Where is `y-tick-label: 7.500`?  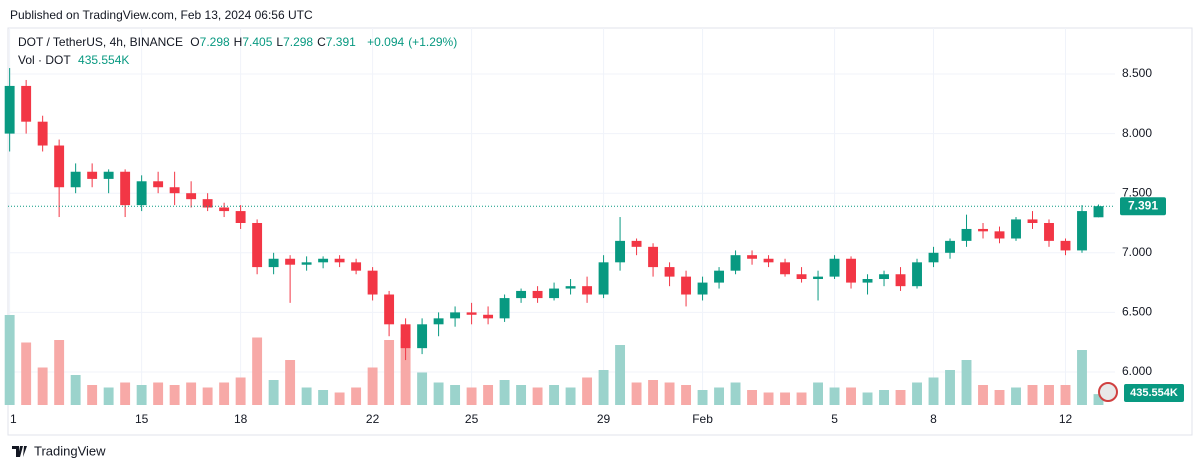 y-tick-label: 7.500 is located at coordinates (1137, 192).